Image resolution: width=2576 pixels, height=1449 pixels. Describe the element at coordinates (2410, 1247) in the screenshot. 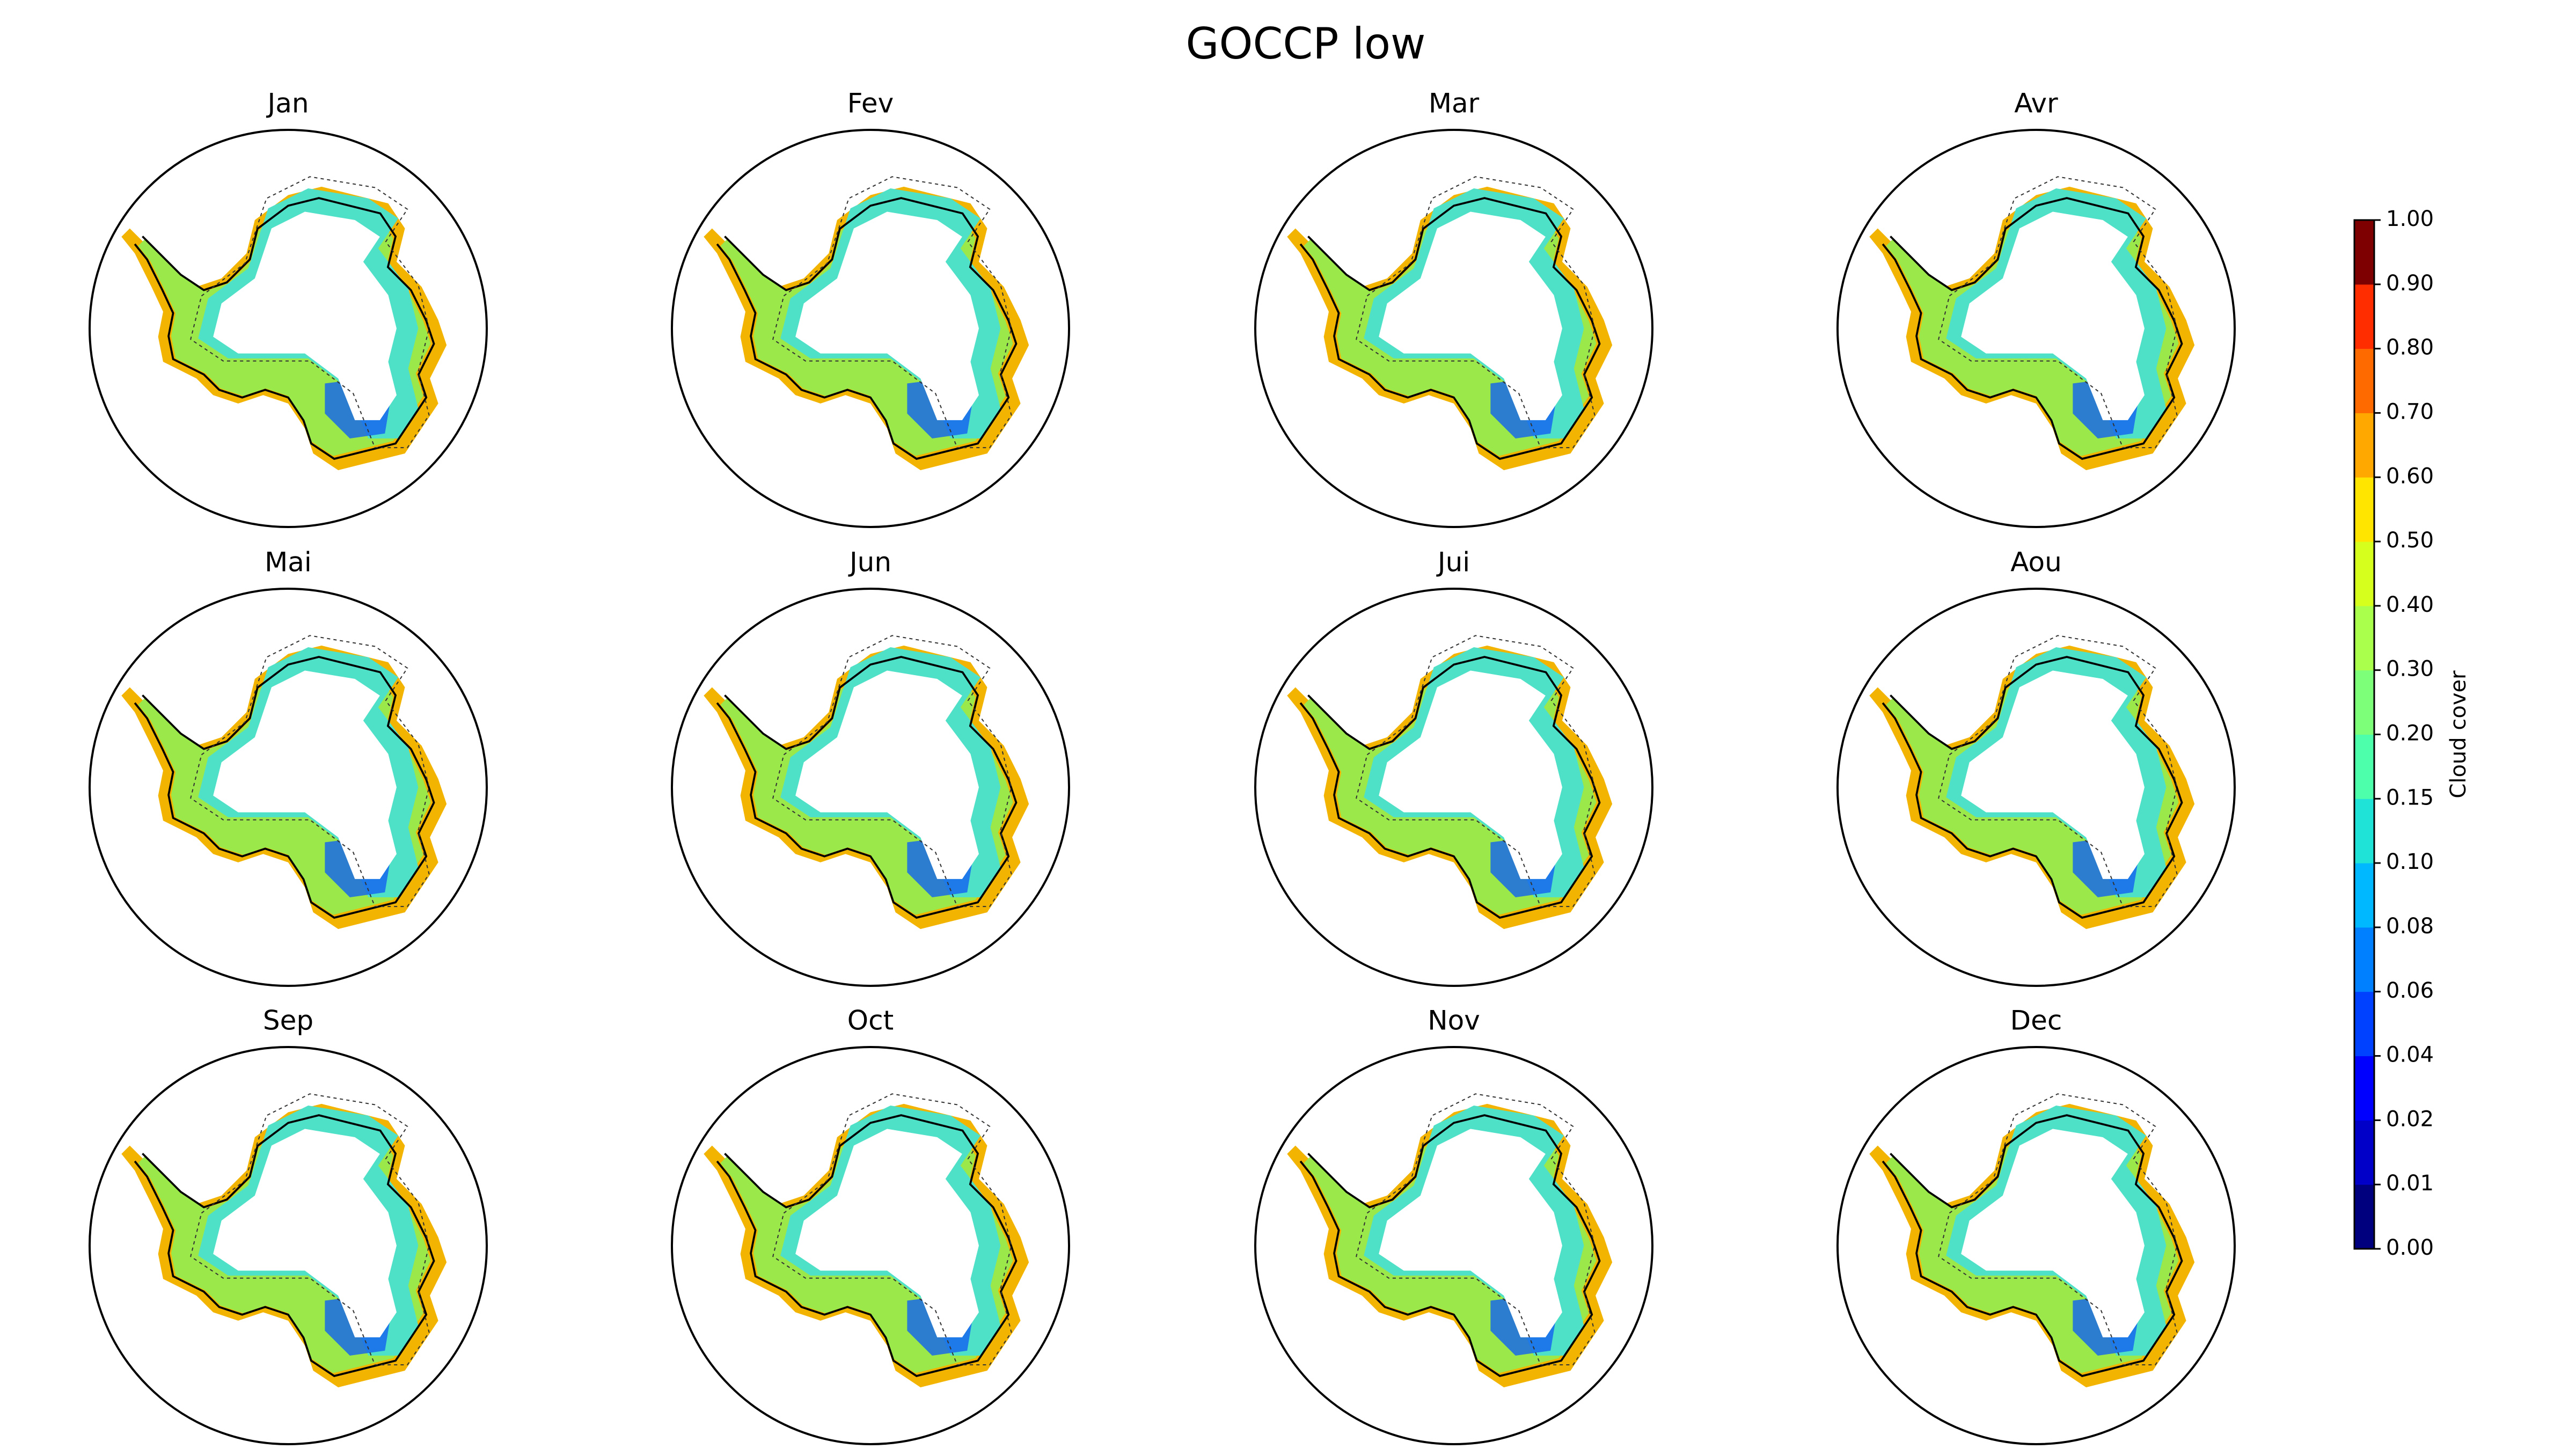

I see `colorbar-tick-label: 0.00` at that location.